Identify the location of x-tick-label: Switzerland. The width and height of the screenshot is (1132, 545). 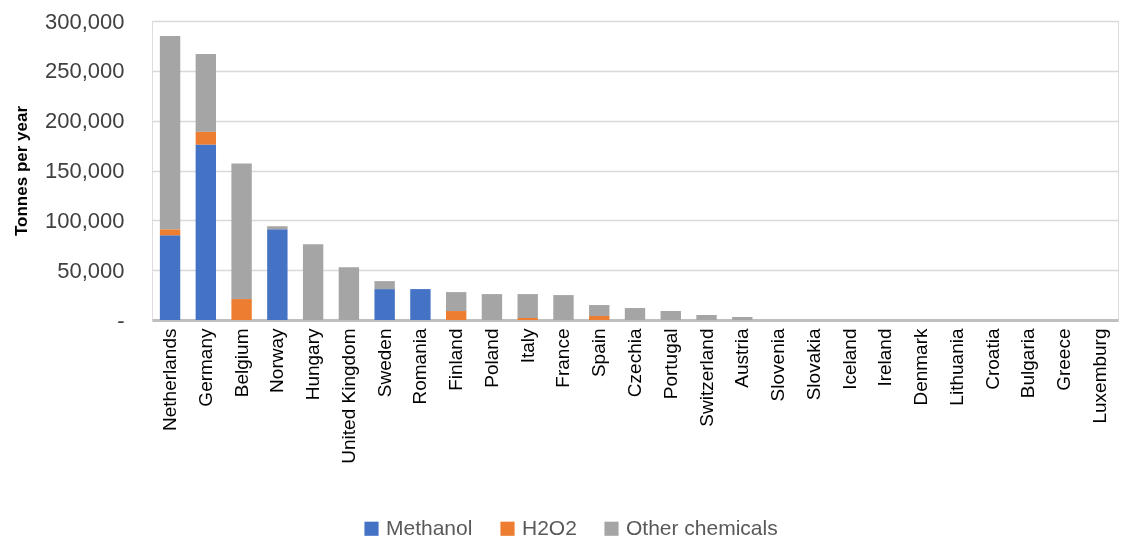
(706, 377).